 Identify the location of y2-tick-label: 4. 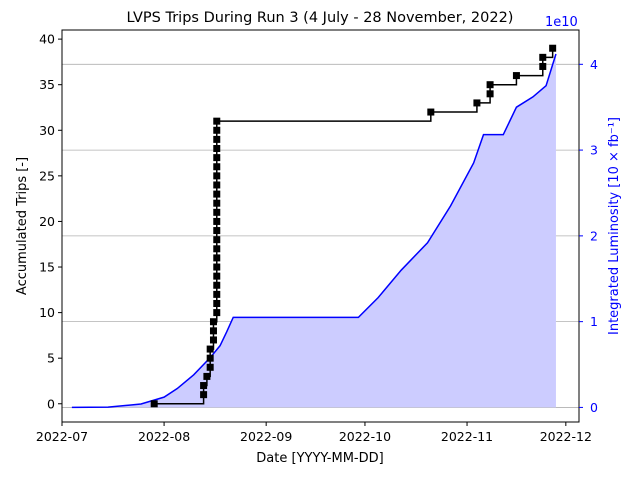
(594, 64).